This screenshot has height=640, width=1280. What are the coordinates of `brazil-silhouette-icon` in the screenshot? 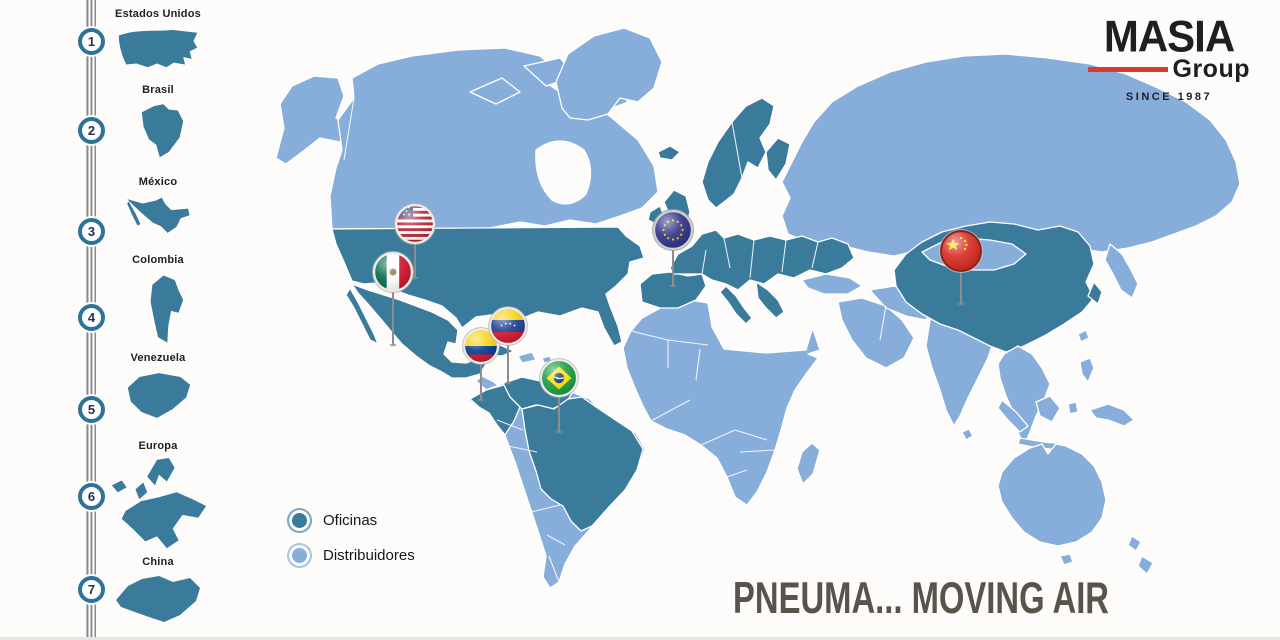 It's located at (162, 131).